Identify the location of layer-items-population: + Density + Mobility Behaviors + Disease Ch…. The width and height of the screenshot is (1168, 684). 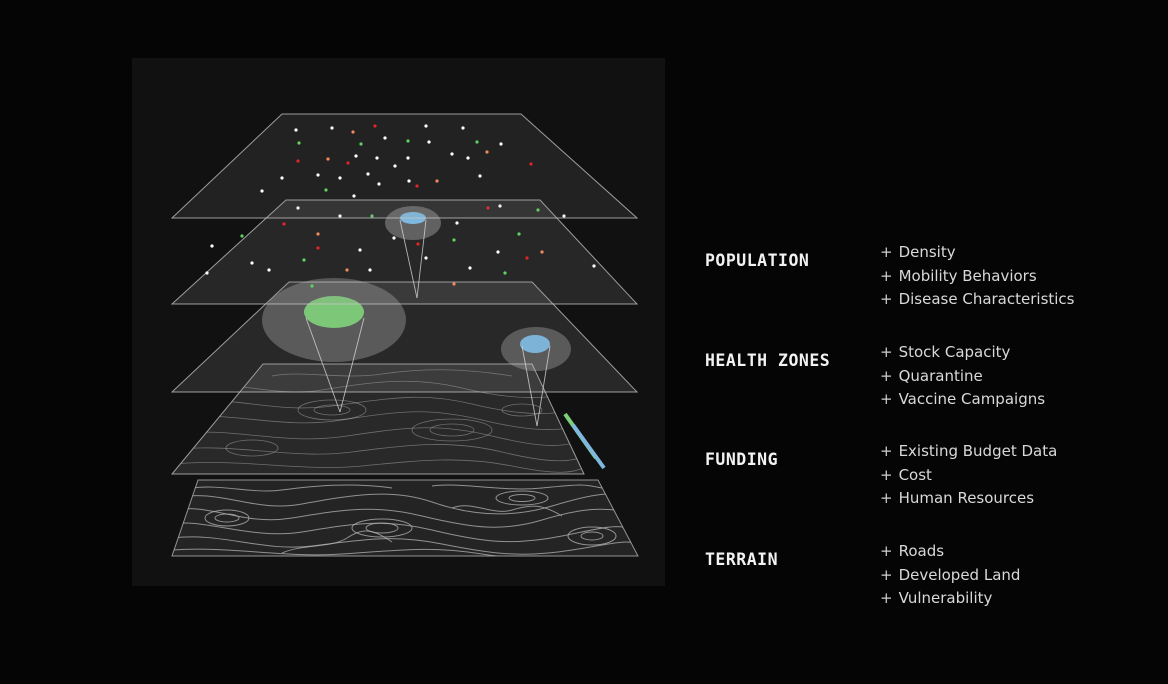
(977, 276).